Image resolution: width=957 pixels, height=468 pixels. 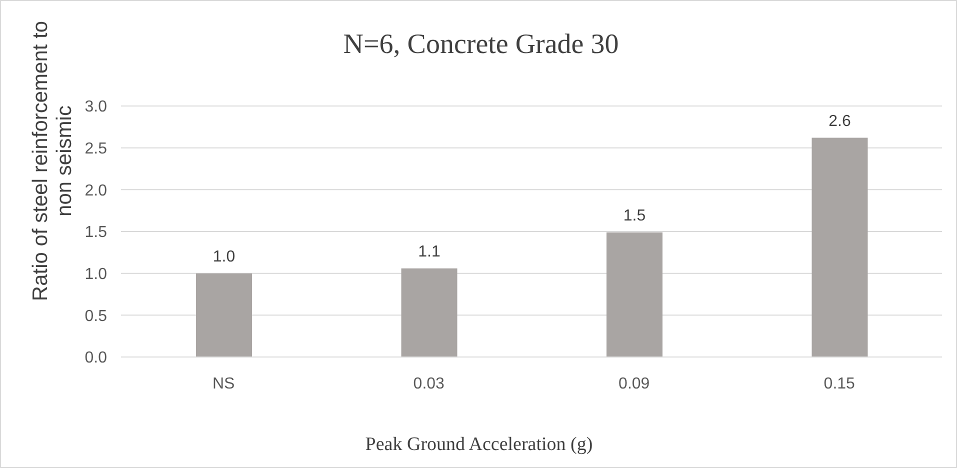 What do you see at coordinates (224, 257) in the screenshot?
I see `data-label: 1.0` at bounding box center [224, 257].